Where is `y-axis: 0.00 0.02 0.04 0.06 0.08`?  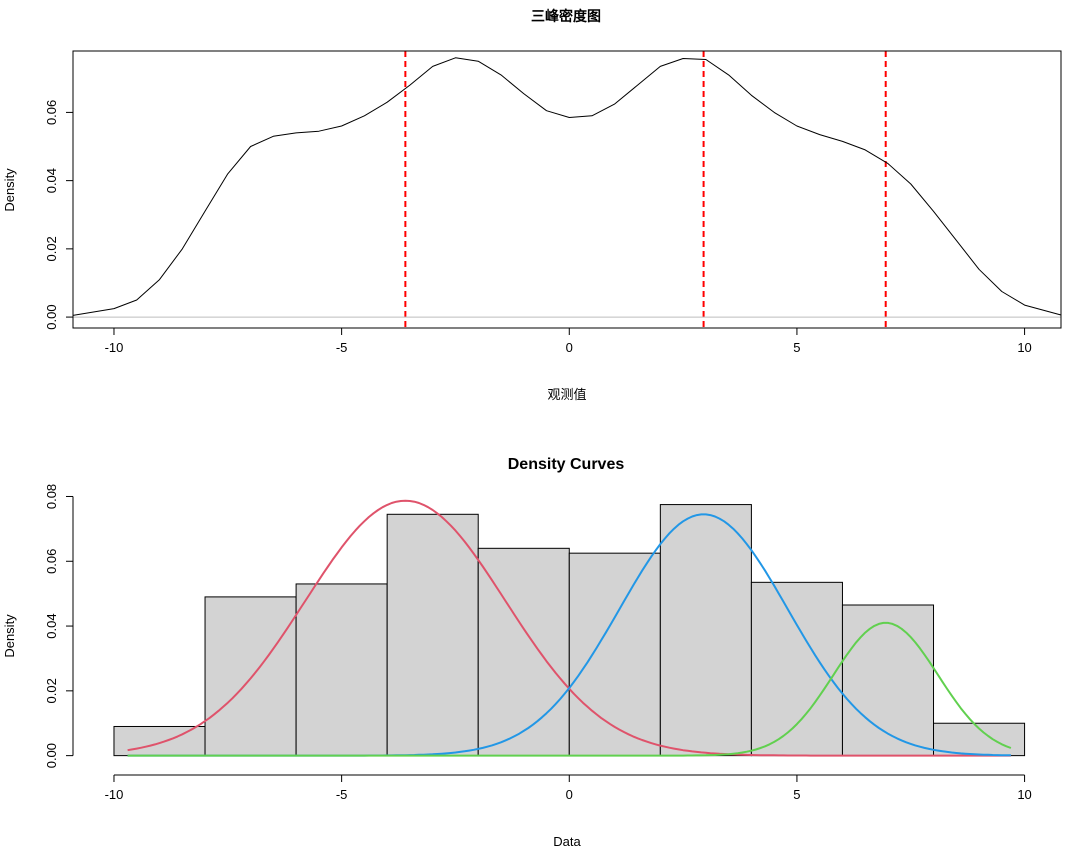 y-axis: 0.00 0.02 0.04 0.06 0.08 is located at coordinates (59, 626).